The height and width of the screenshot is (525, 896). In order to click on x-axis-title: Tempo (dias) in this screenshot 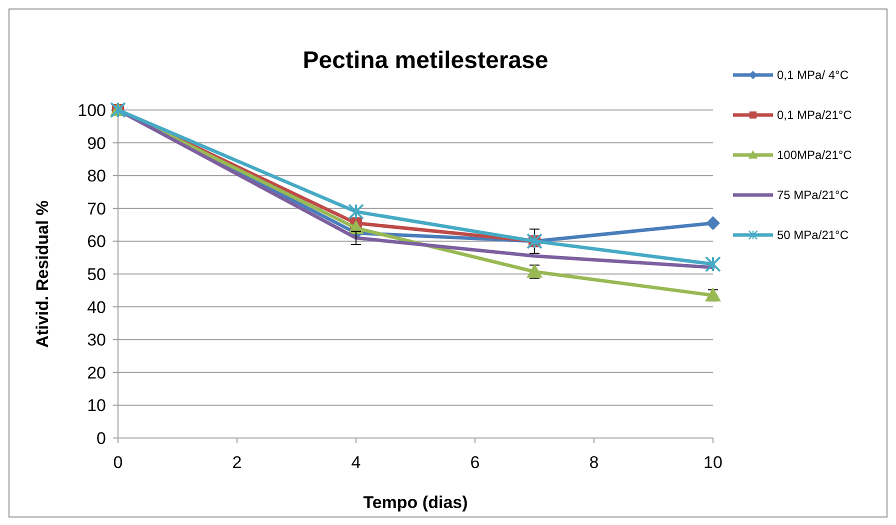, I will do `click(415, 502)`.